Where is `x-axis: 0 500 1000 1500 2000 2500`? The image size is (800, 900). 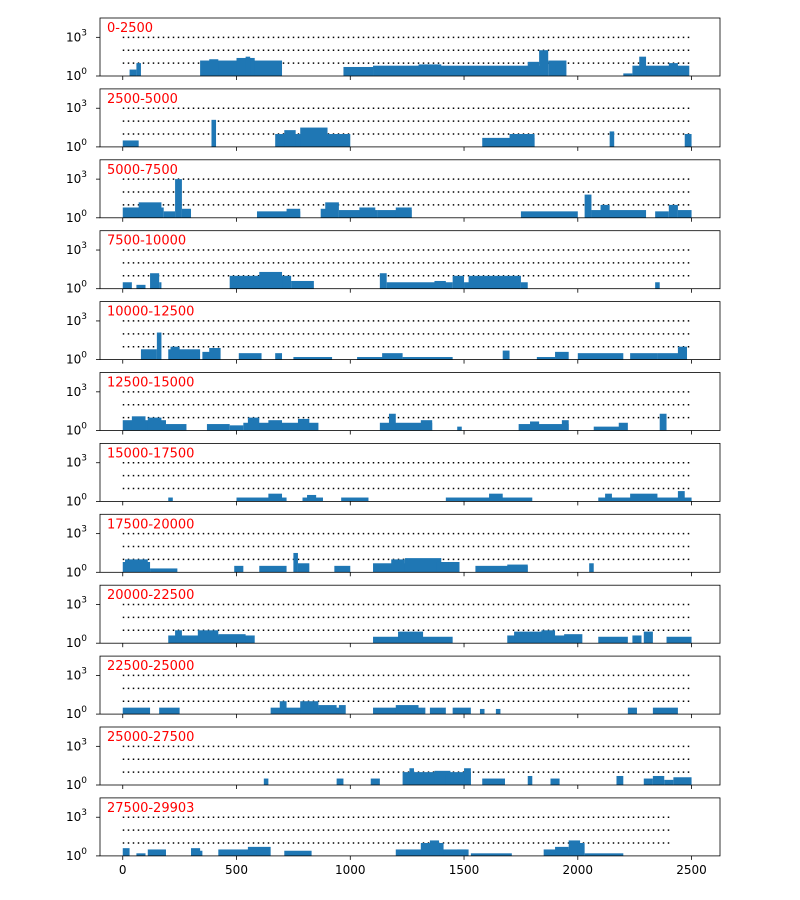 x-axis: 0 500 1000 1500 2000 2500 is located at coordinates (413, 870).